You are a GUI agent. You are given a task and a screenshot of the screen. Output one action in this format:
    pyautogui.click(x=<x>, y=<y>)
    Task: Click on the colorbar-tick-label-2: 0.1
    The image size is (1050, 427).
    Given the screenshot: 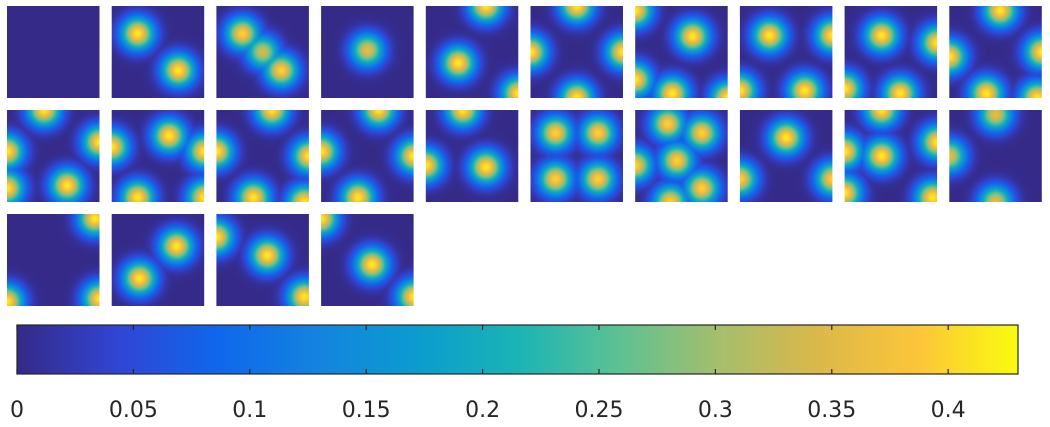 What is the action you would take?
    pyautogui.click(x=249, y=410)
    